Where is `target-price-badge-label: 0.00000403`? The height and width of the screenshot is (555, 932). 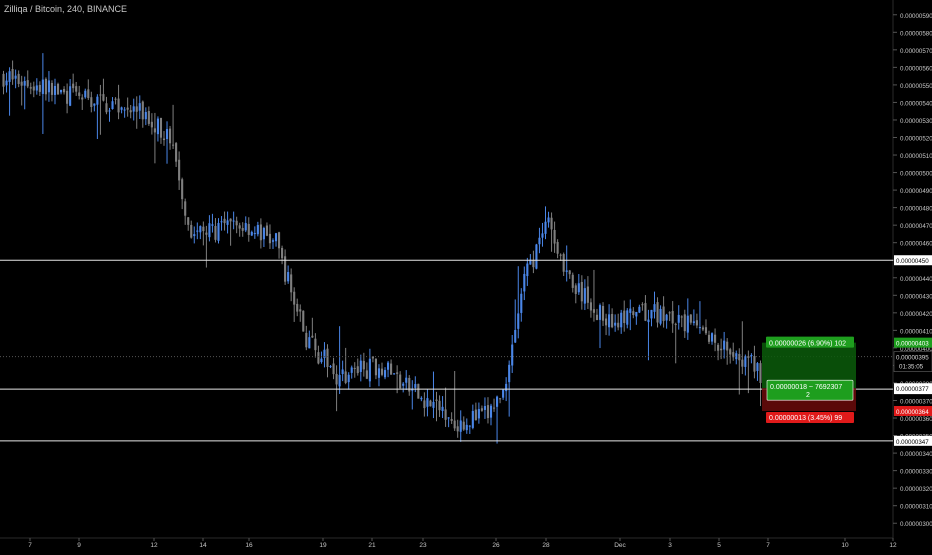
target-price-badge-label: 0.00000403 is located at coordinates (912, 344).